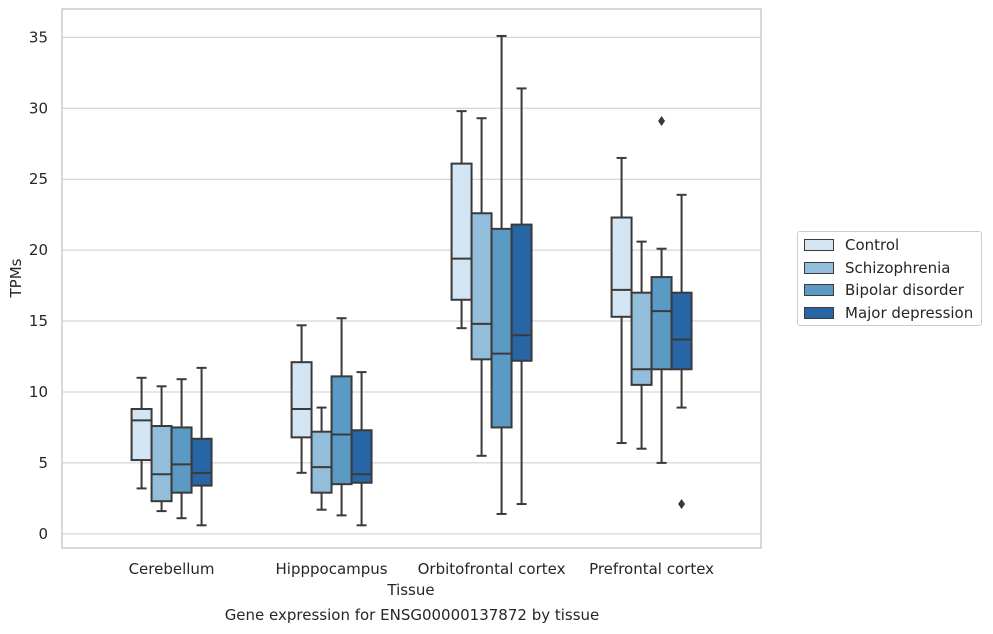  I want to click on y-tick-label: 25, so click(38, 179).